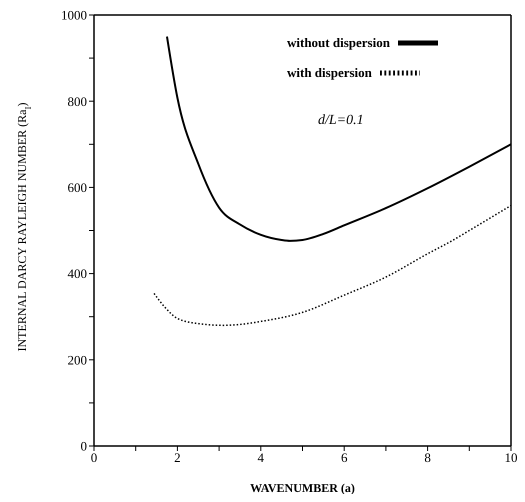  I want to click on x-tick-label: 0, so click(94, 458).